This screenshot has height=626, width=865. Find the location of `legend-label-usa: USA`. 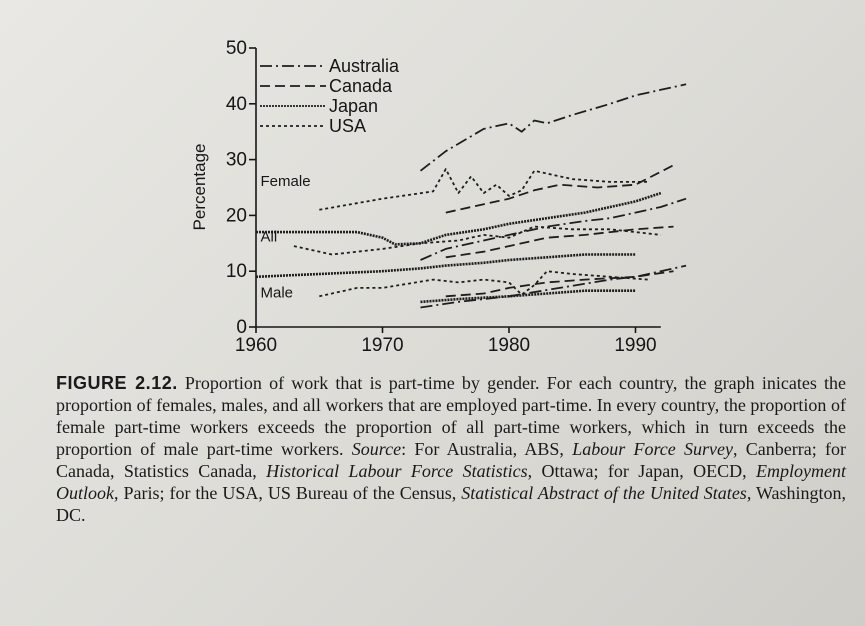

legend-label-usa: USA is located at coordinates (347, 126).